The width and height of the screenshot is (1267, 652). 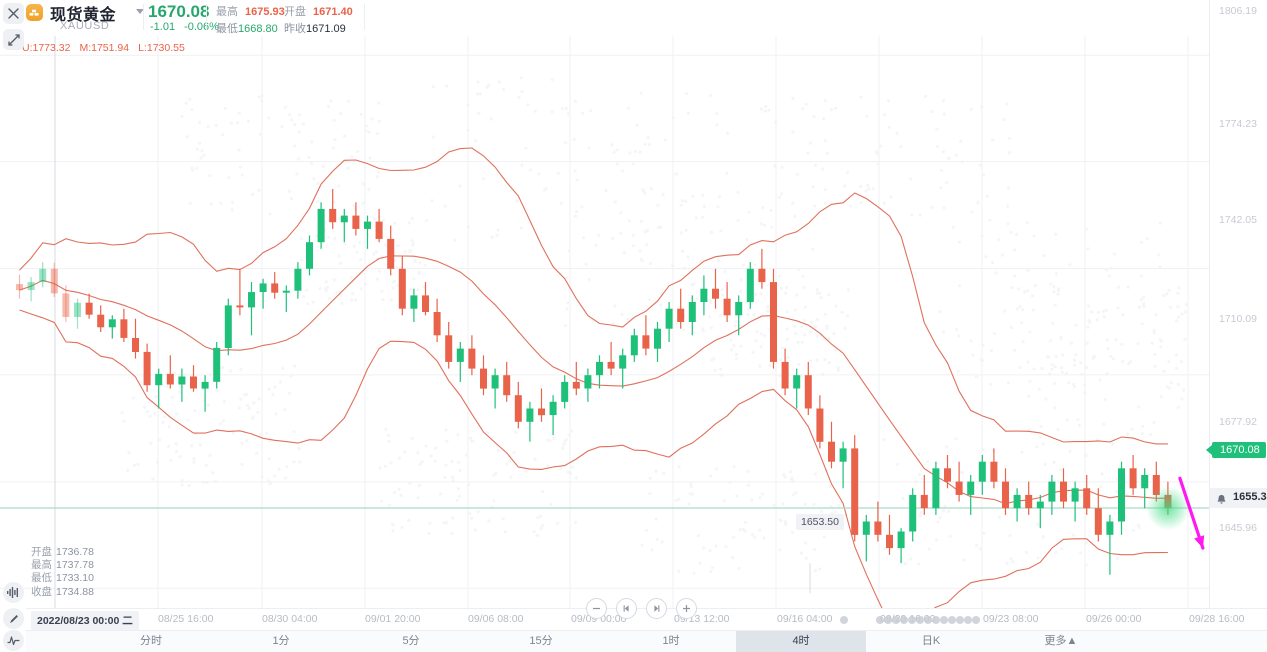 What do you see at coordinates (41, 565) in the screenshot?
I see `ohlc-high-label: 最高` at bounding box center [41, 565].